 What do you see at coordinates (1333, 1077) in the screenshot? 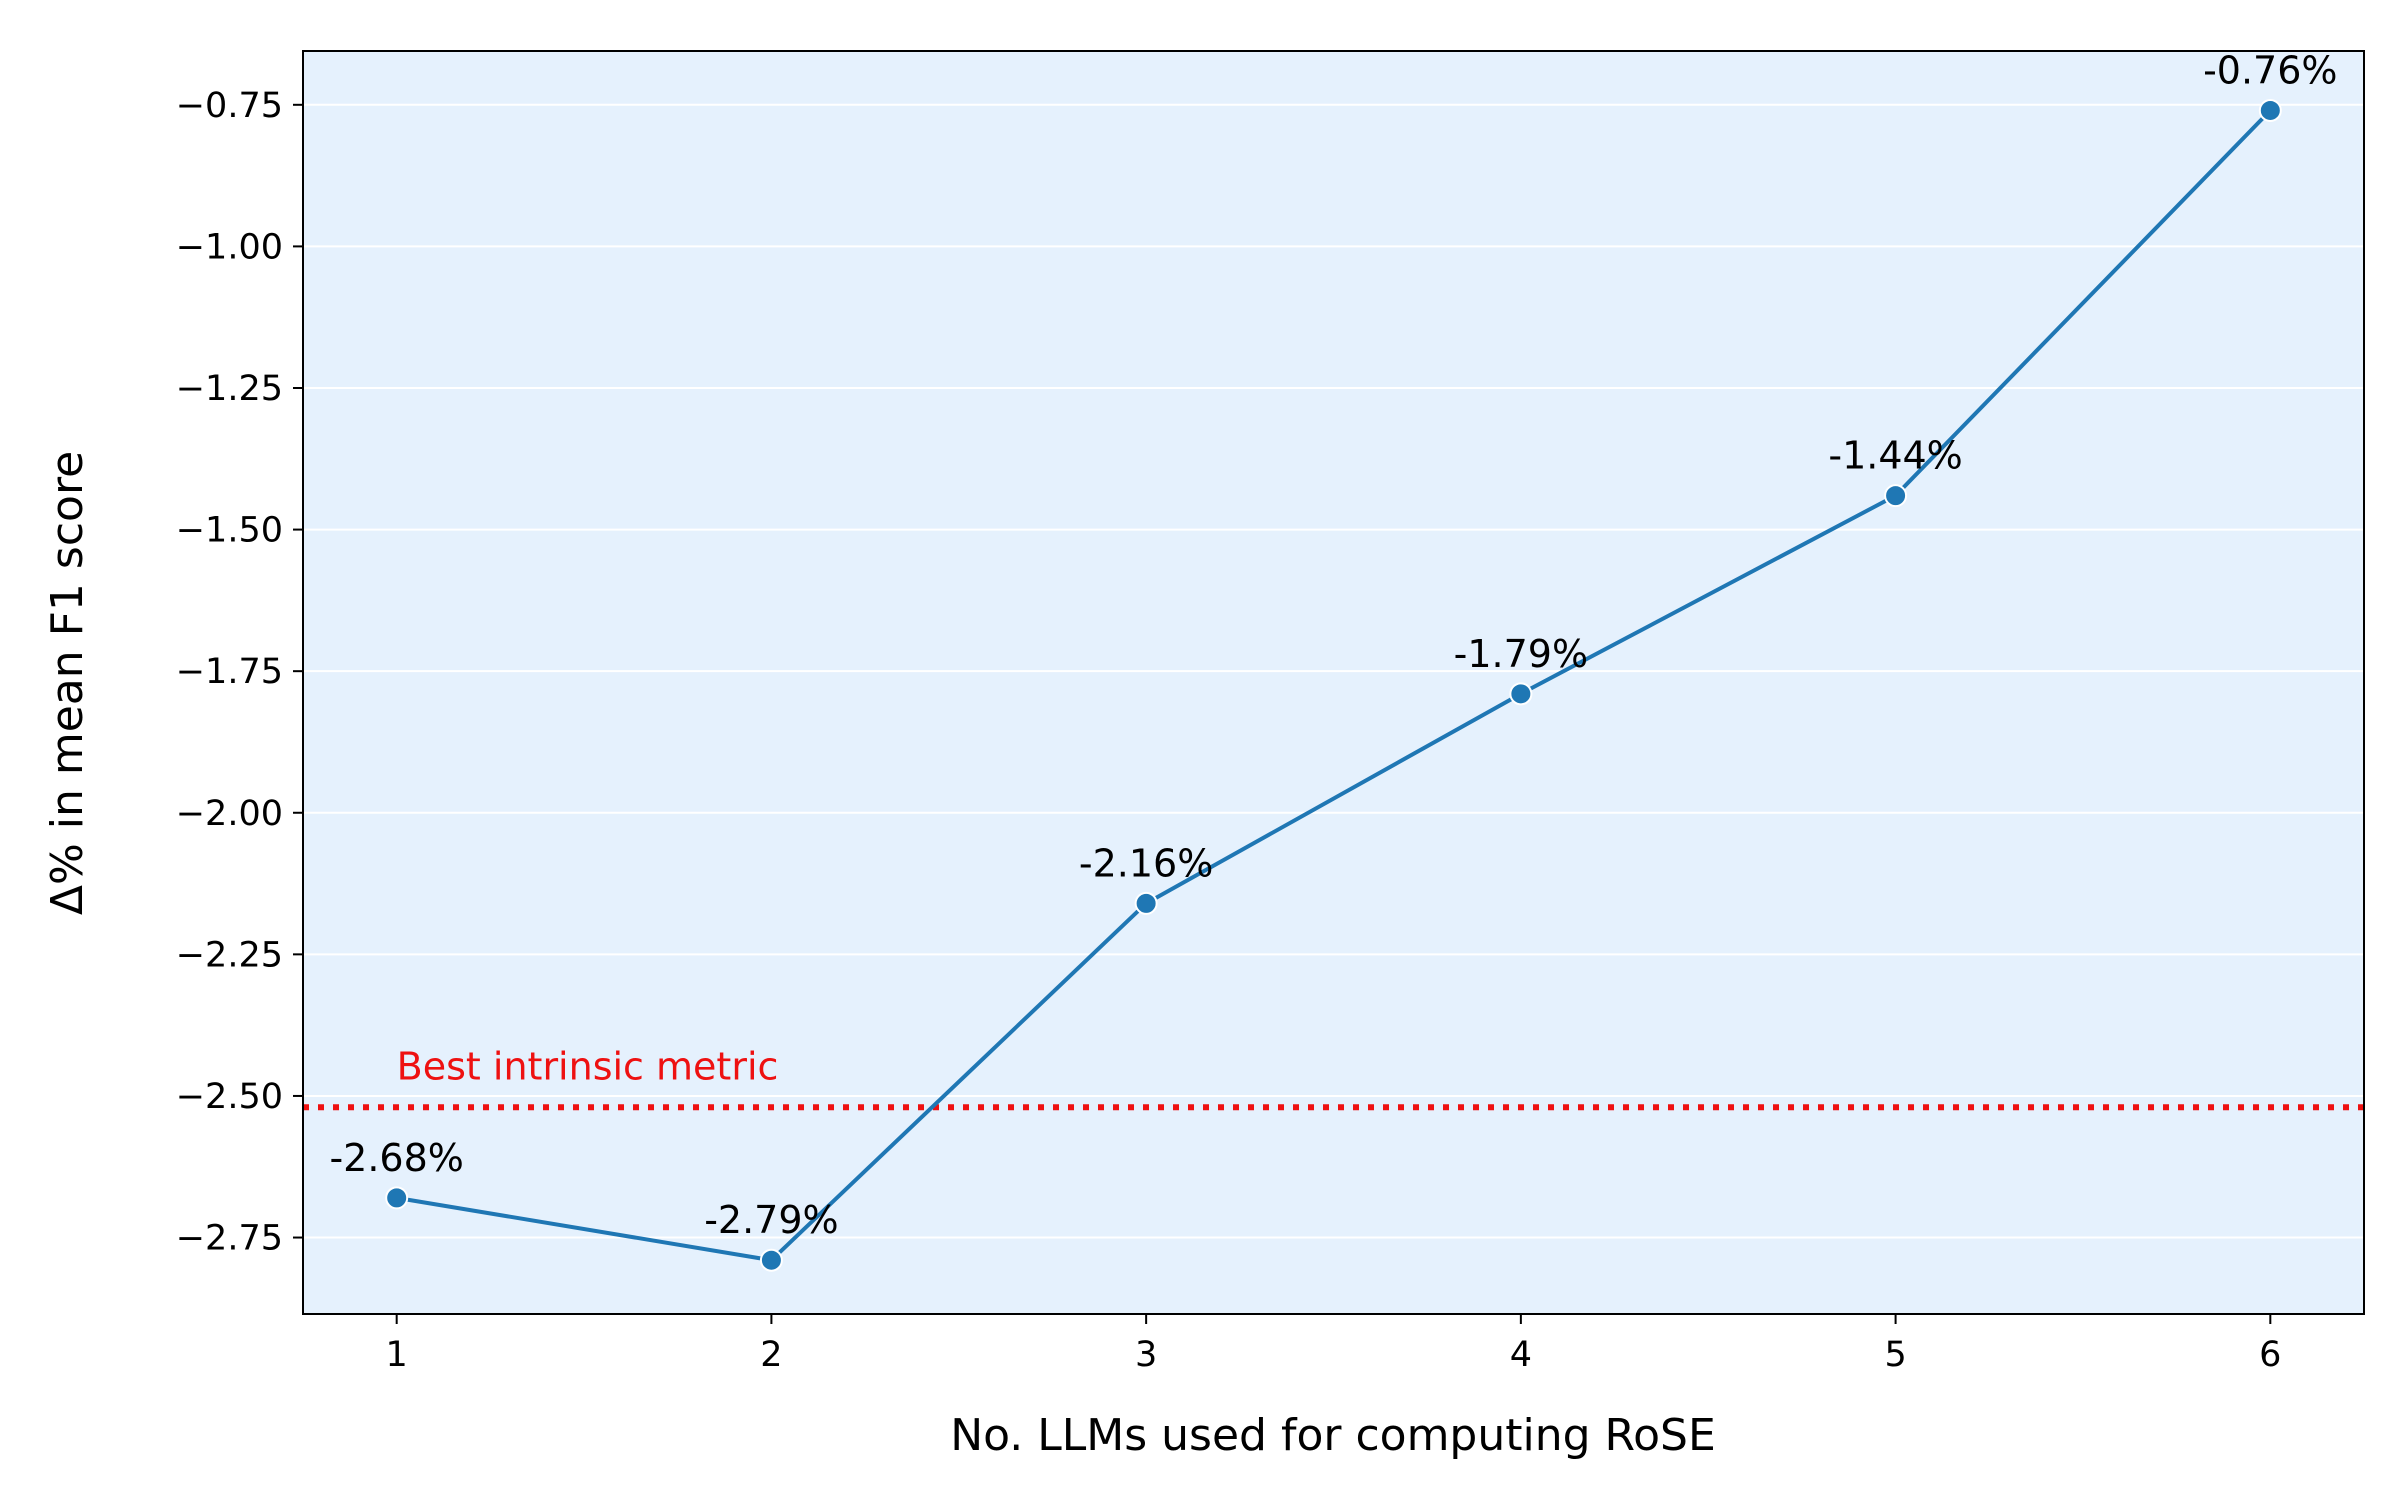
I see `reference-line-group: Best intrinsic metric` at bounding box center [1333, 1077].